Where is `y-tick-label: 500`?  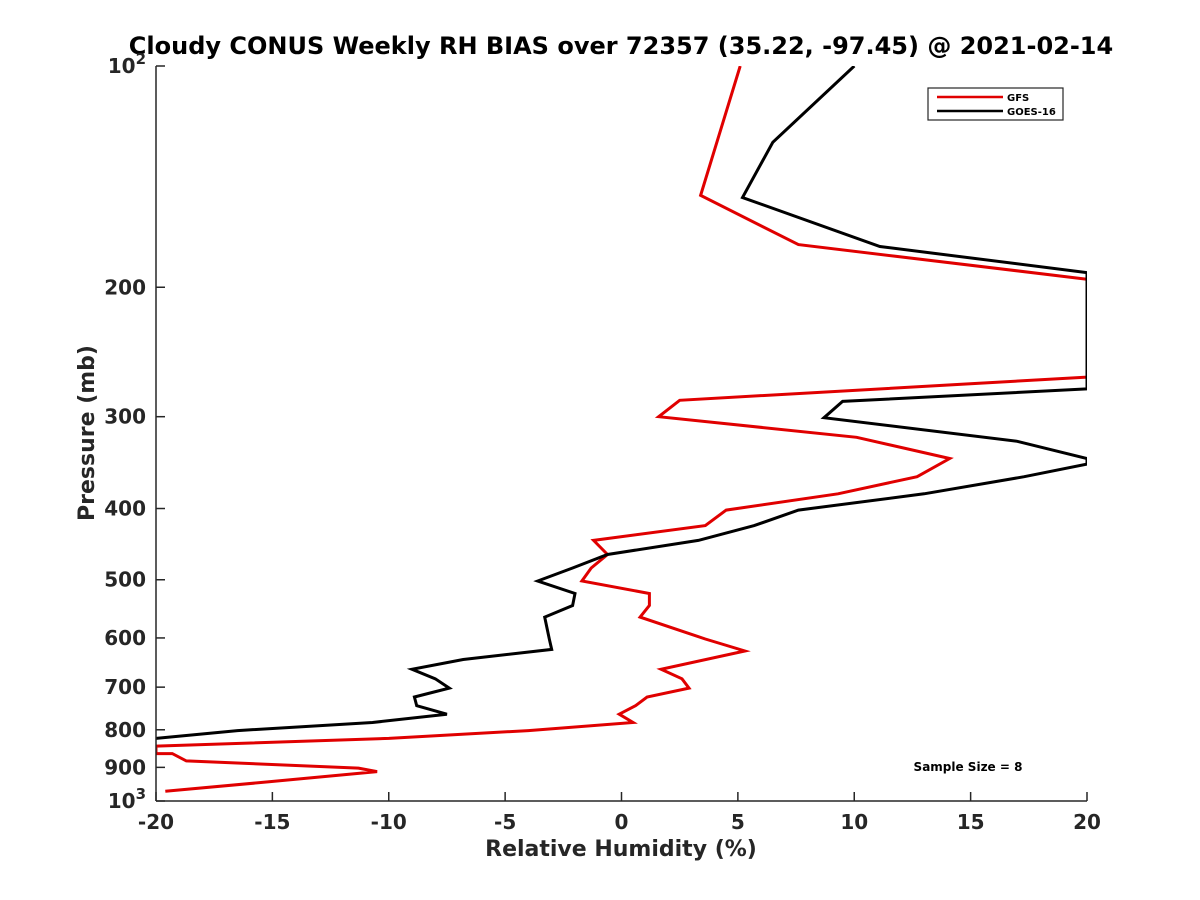
y-tick-label: 500 is located at coordinates (125, 580).